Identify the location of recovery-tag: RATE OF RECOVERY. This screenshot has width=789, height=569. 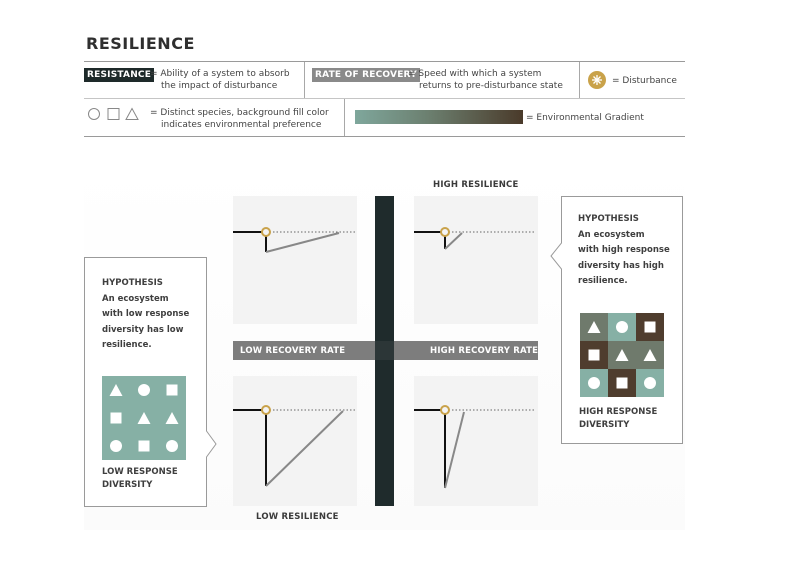
(366, 75).